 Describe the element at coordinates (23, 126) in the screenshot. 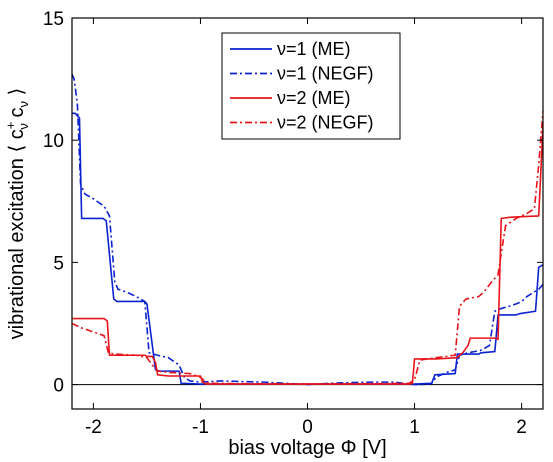

I see `y-axis-label-sub1: ν` at that location.